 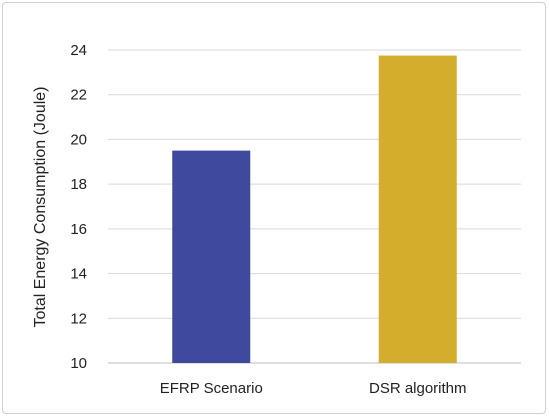 I want to click on y-tick-labels: 10 12 14 16 18 20 22 24, so click(x=78, y=207).